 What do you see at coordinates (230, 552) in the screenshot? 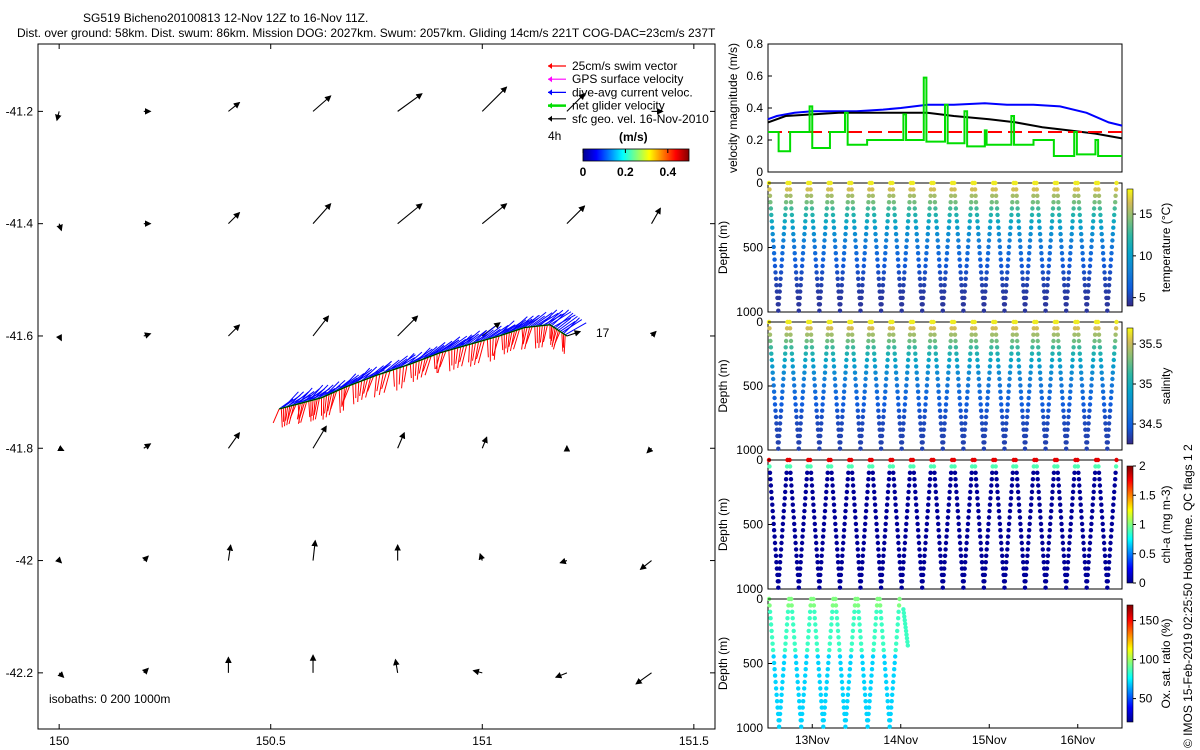
I see `geo-arrow` at bounding box center [230, 552].